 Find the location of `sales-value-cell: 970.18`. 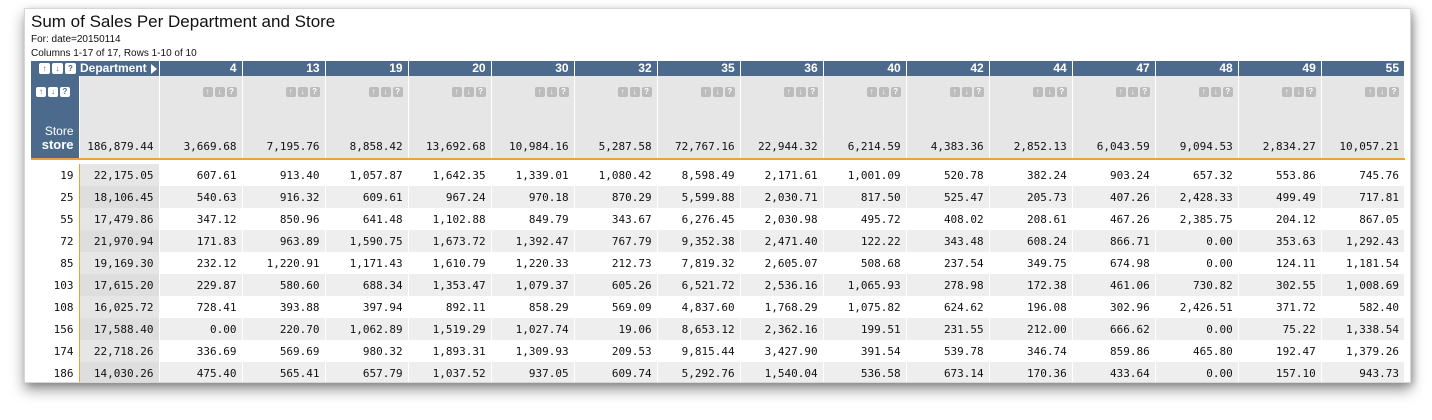

sales-value-cell: 970.18 is located at coordinates (533, 197).